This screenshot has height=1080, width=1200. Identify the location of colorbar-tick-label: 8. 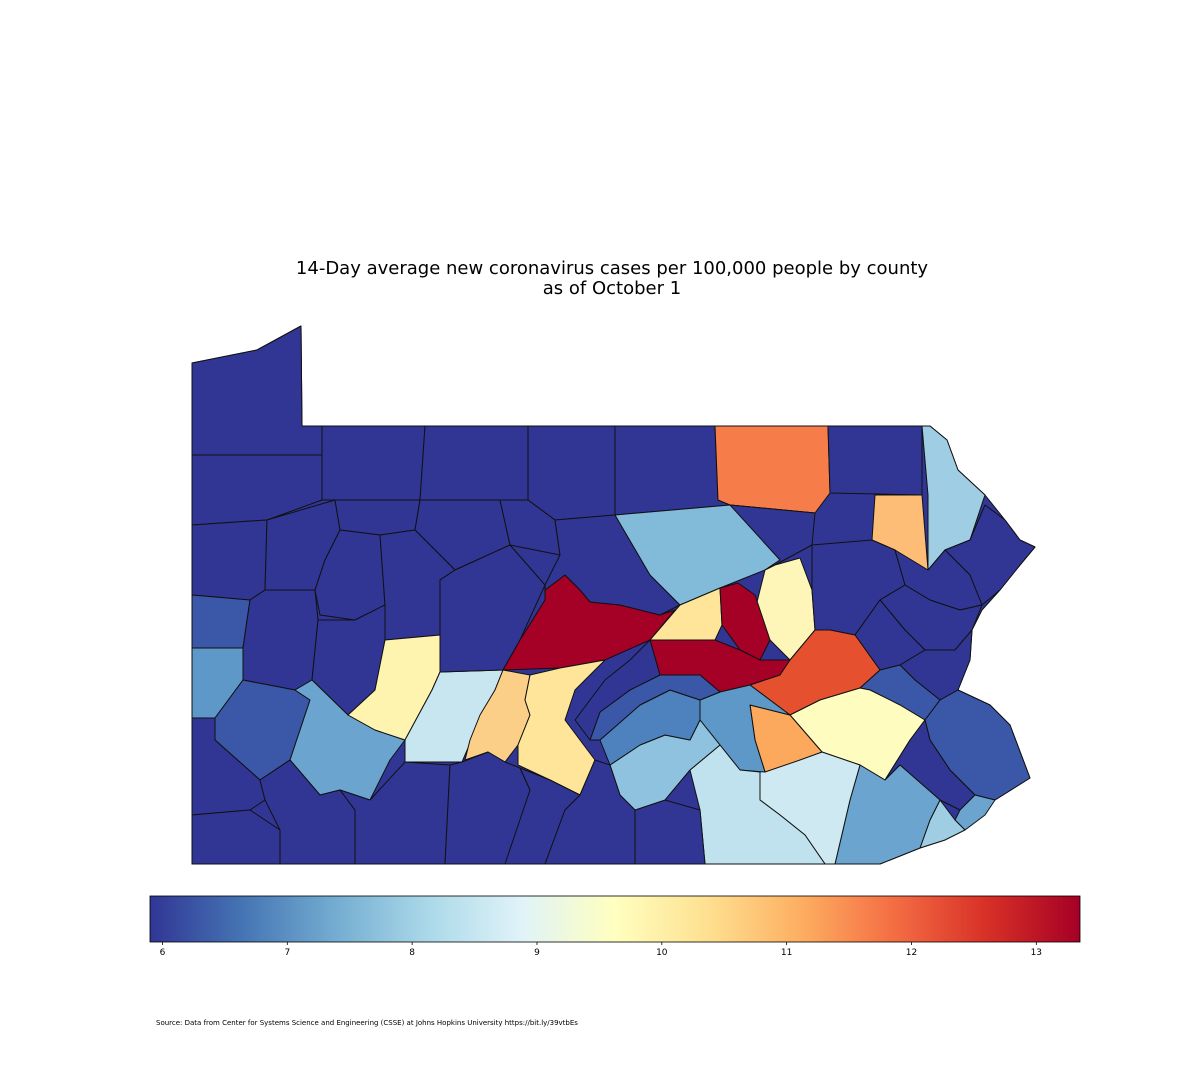
(412, 953).